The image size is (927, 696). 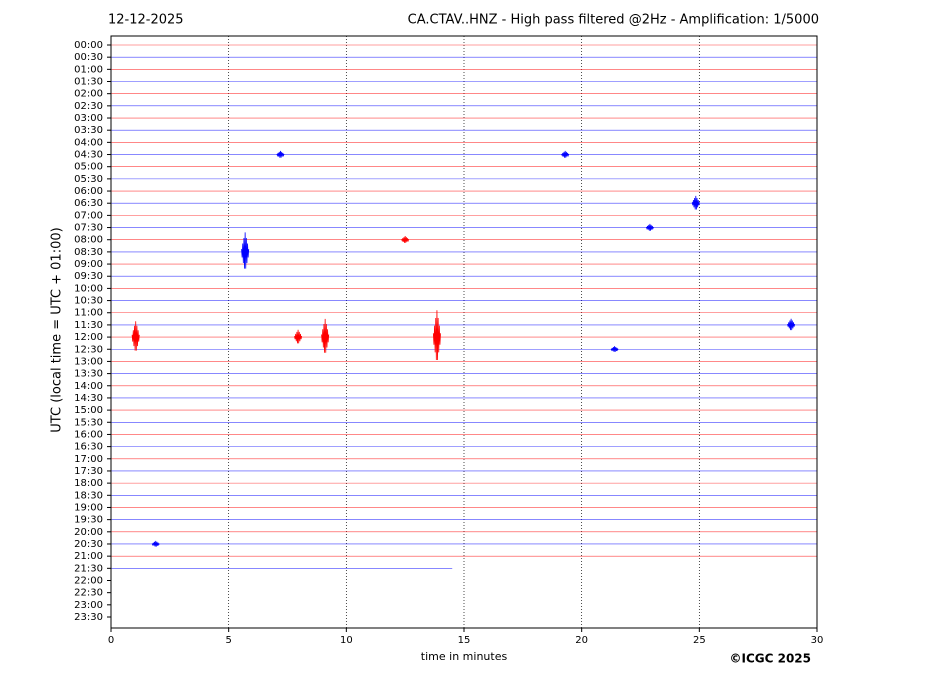 I want to click on y-tick-label: 06:00, so click(x=88, y=191).